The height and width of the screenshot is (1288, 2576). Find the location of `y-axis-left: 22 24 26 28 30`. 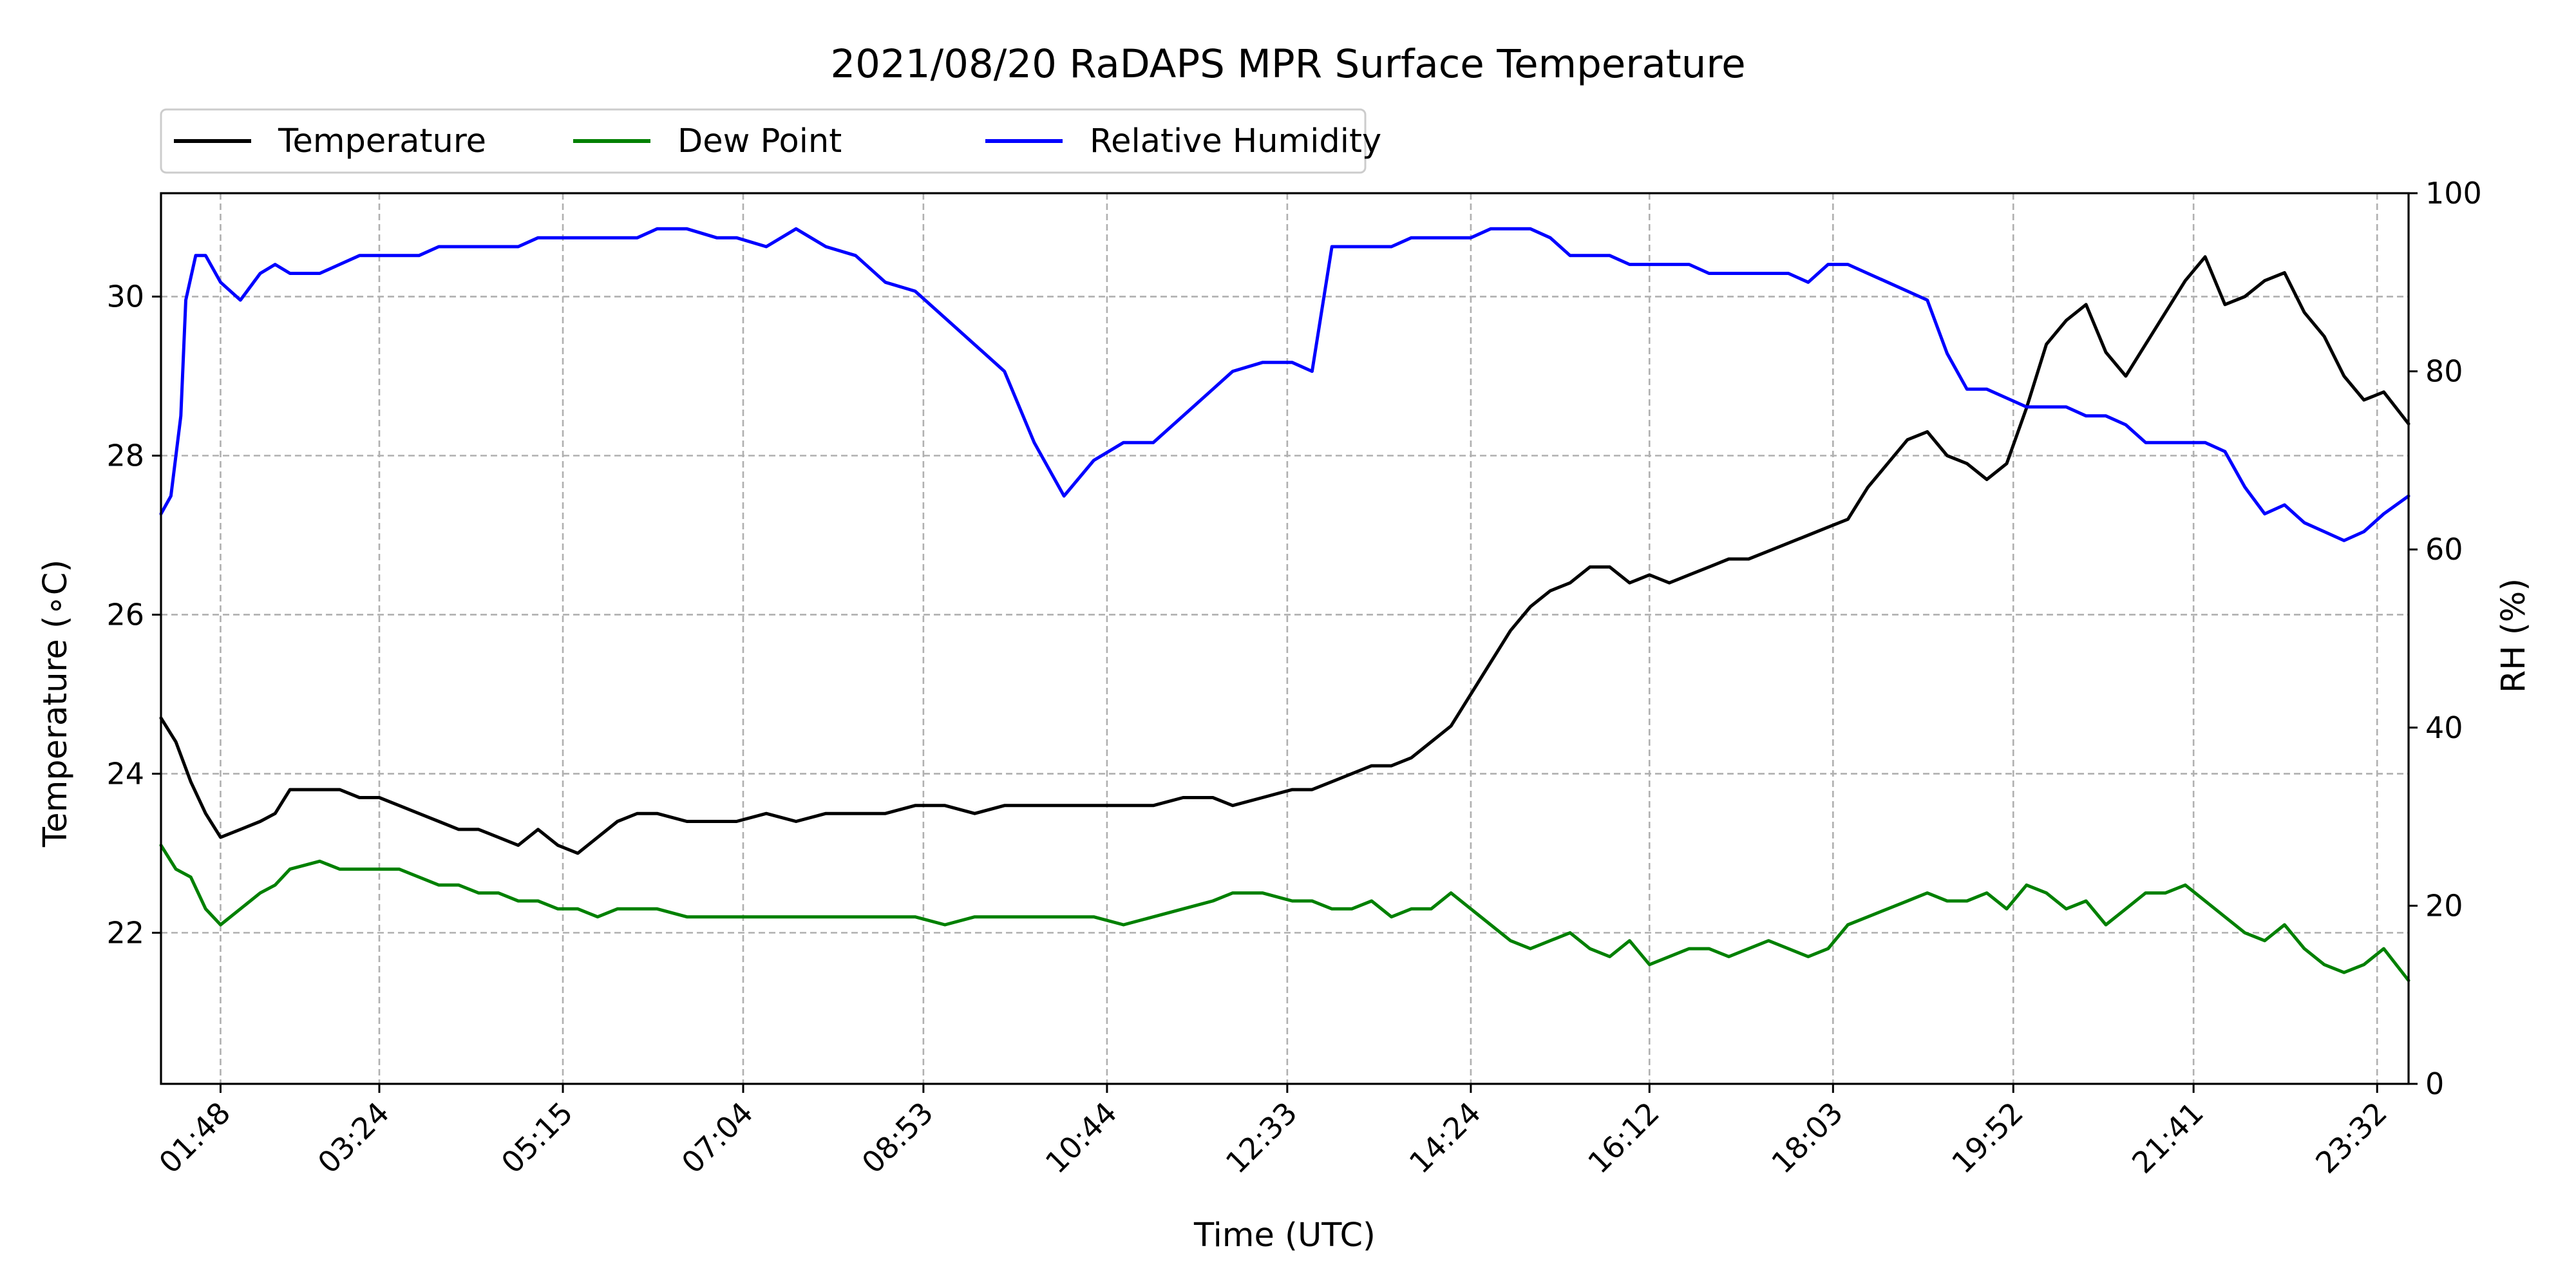

y-axis-left: 22 24 26 28 30 is located at coordinates (133, 614).